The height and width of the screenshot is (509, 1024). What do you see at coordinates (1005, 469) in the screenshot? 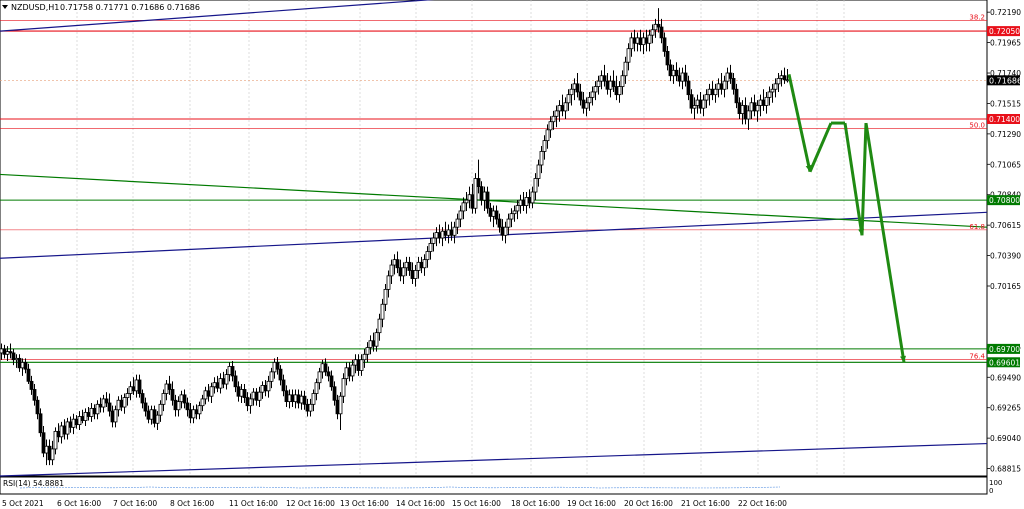
I see `y-tick-label: 0.68815` at bounding box center [1005, 469].